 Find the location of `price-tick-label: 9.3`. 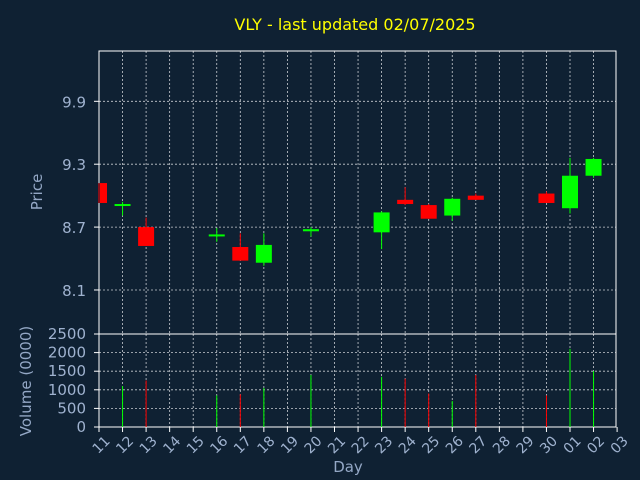

price-tick-label: 9.3 is located at coordinates (74, 165).